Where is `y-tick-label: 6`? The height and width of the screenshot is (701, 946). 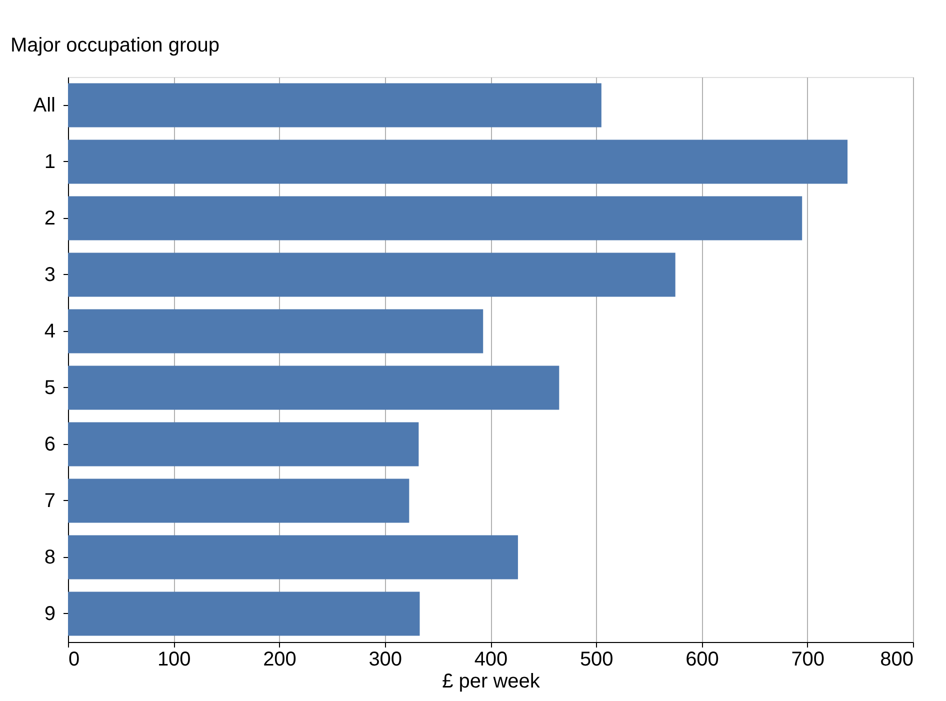 y-tick-label: 6 is located at coordinates (50, 444).